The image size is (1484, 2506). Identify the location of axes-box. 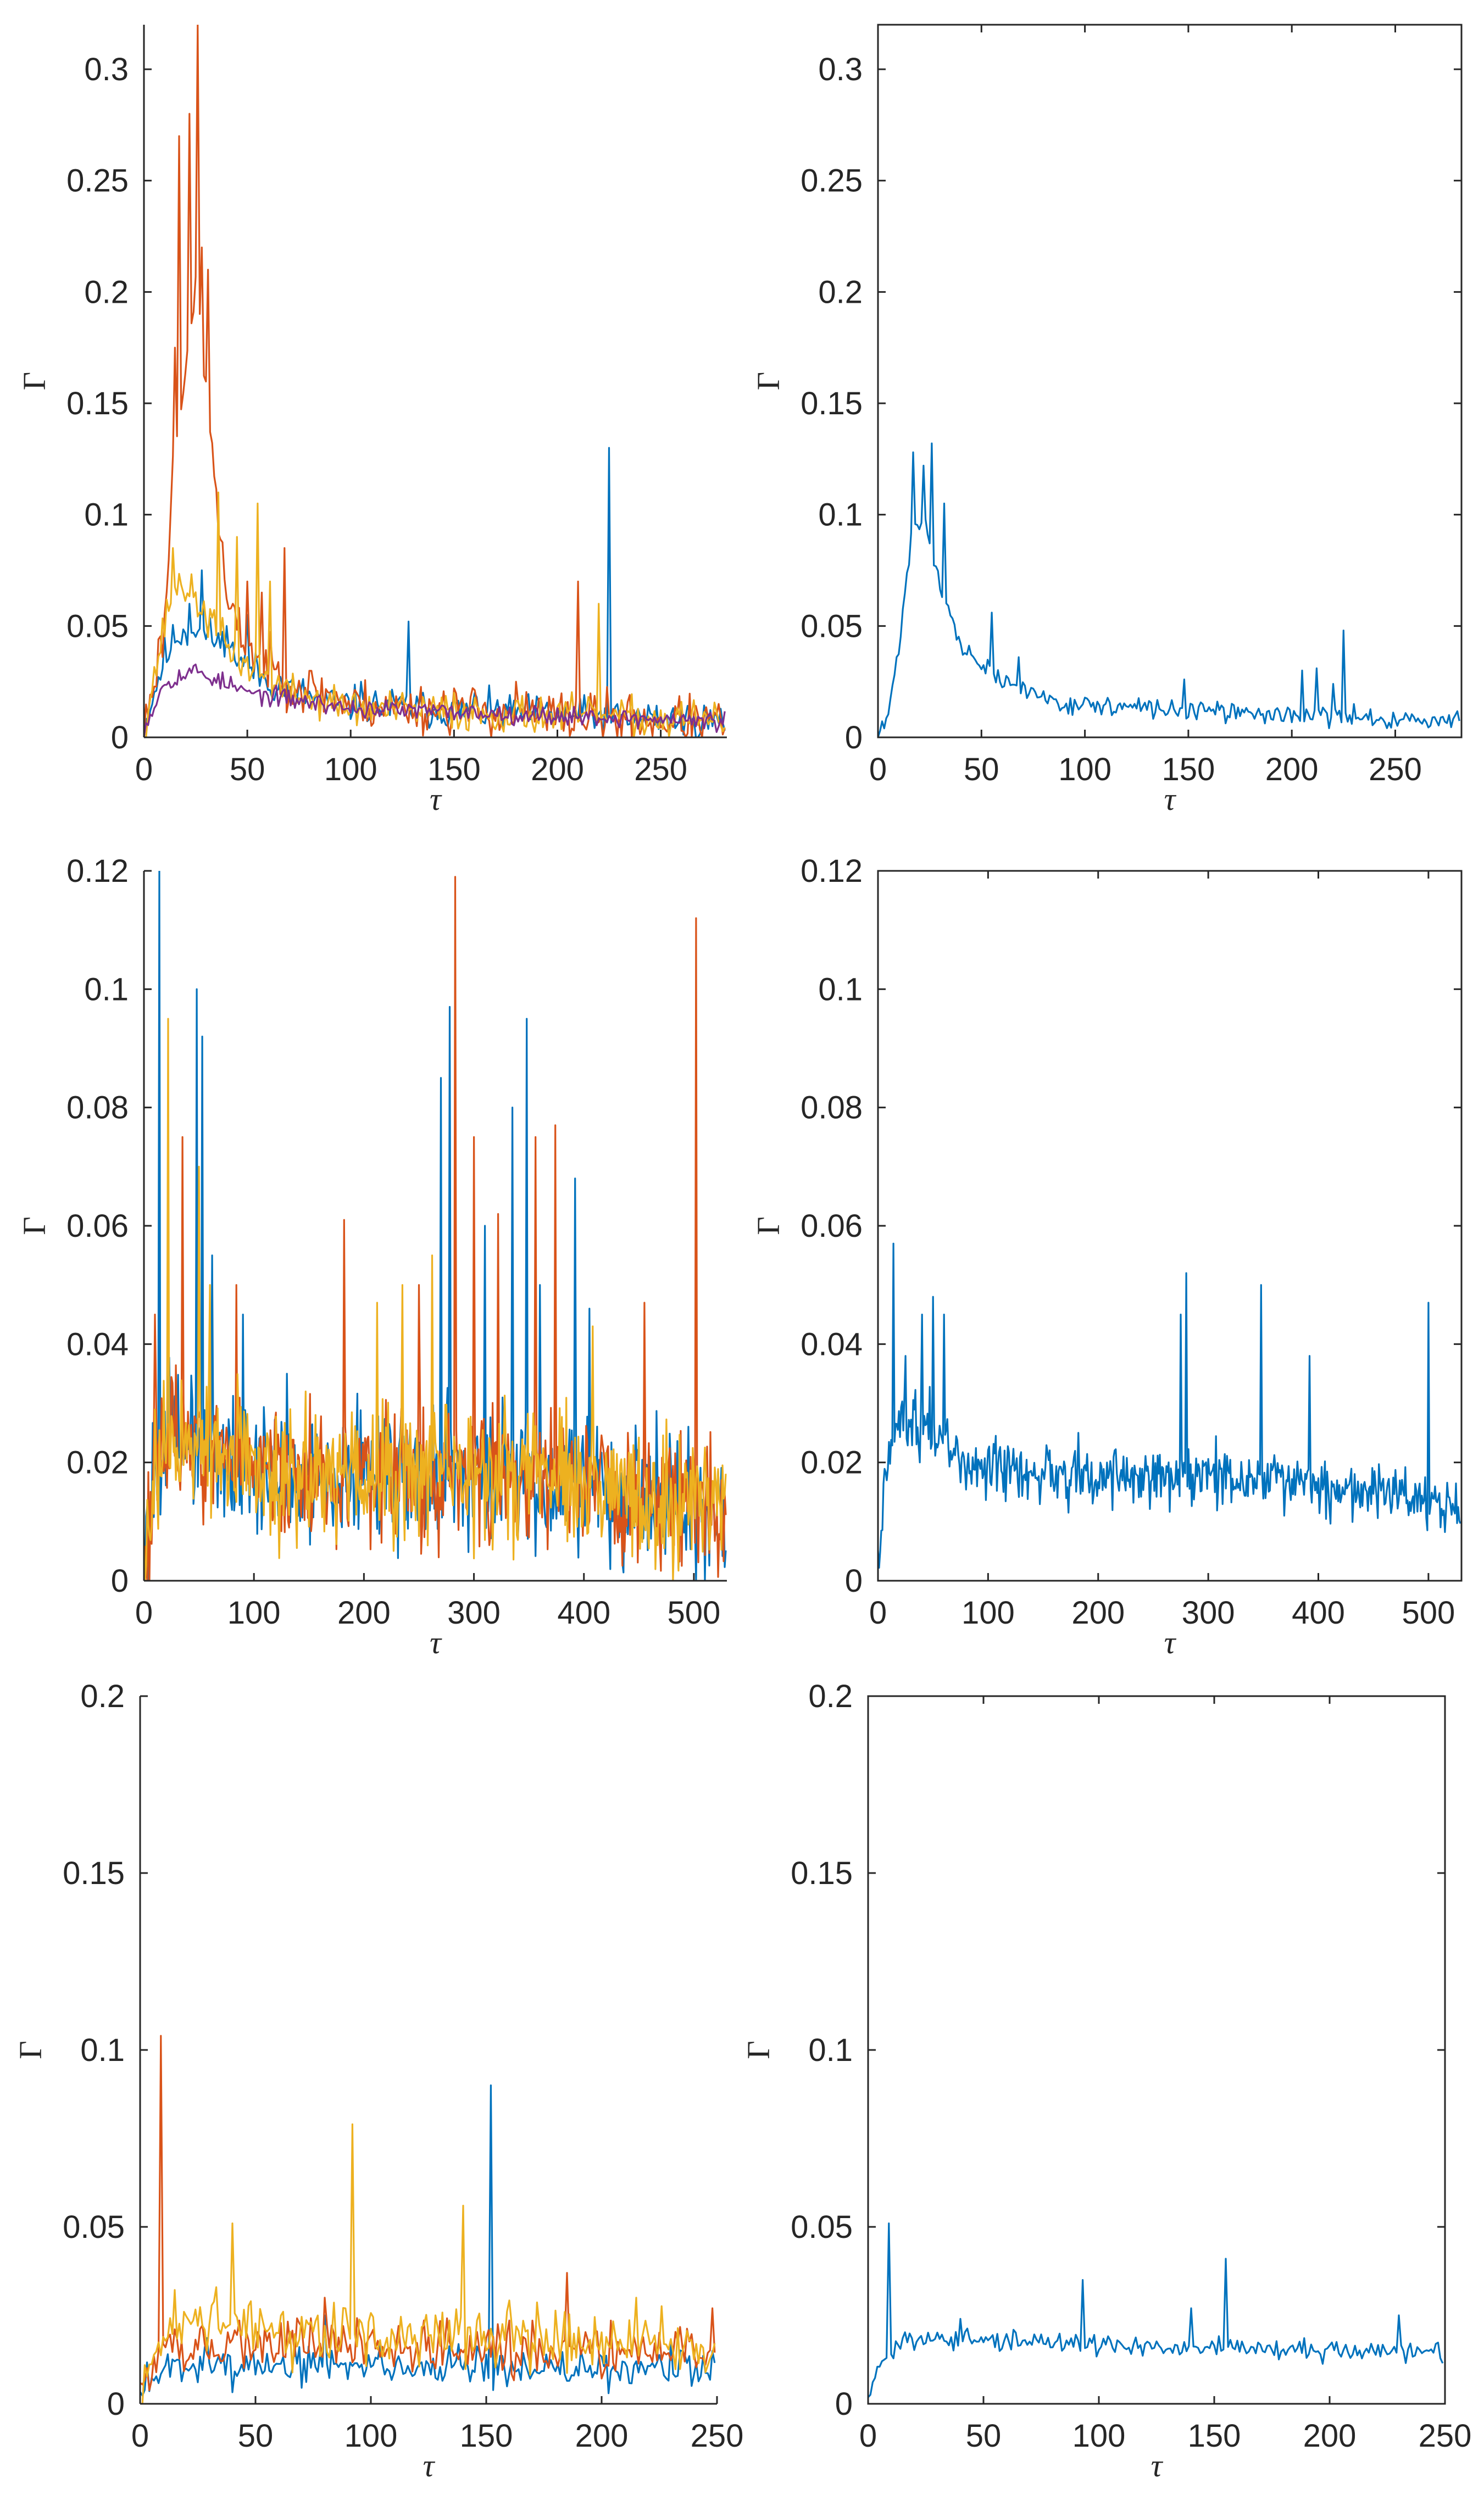
(1170, 381).